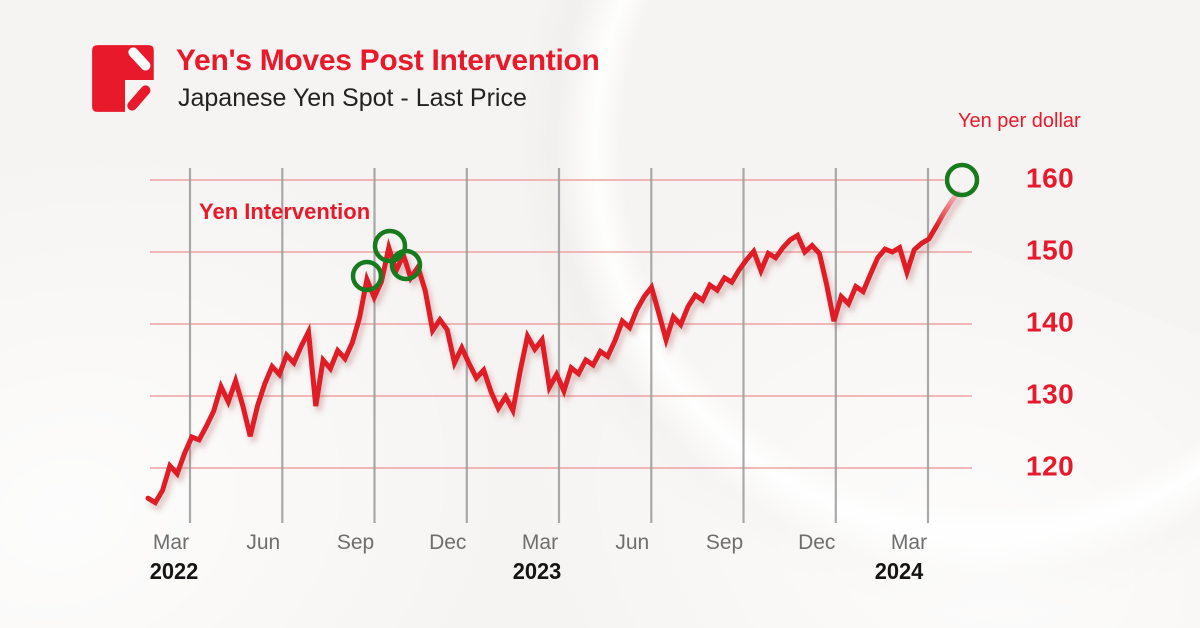 This screenshot has width=1200, height=628. Describe the element at coordinates (817, 542) in the screenshot. I see `x-axis-month-7: Dec` at that location.